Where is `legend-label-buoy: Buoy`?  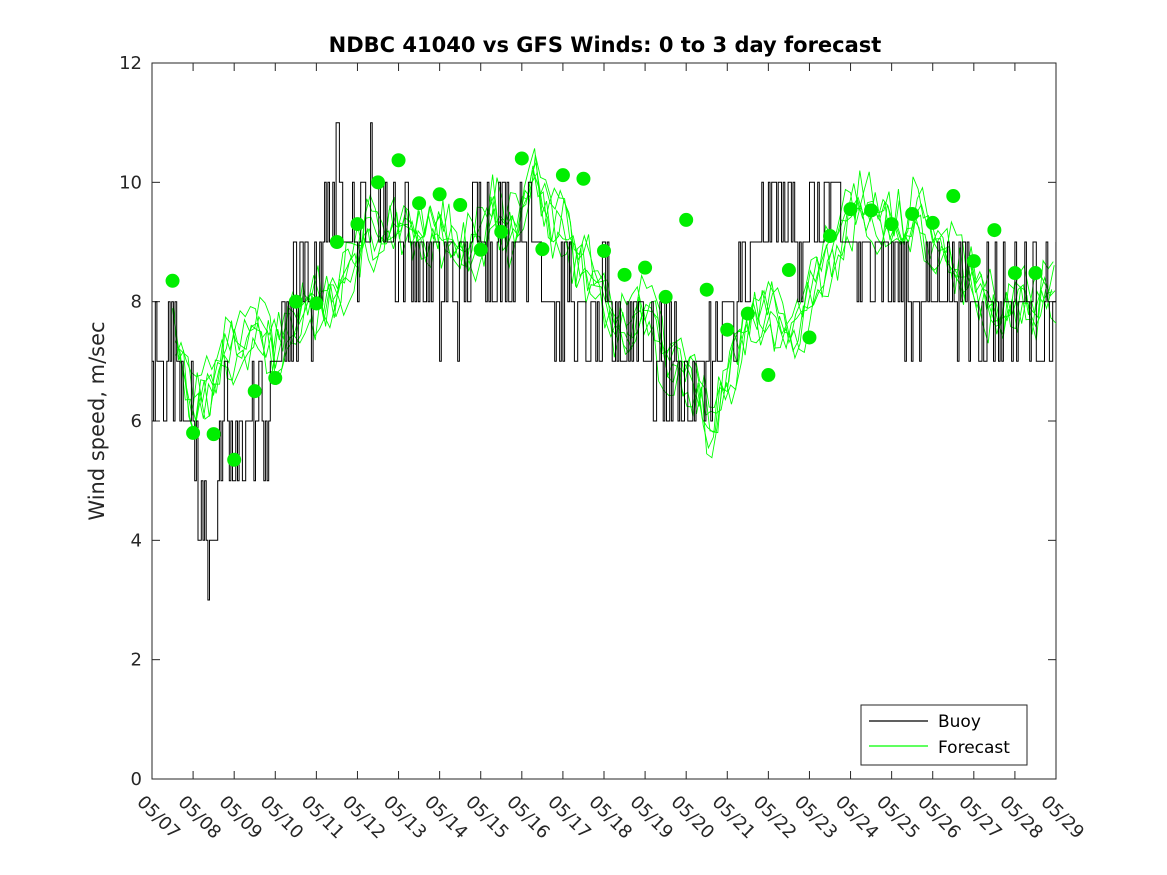 legend-label-buoy: Buoy is located at coordinates (959, 722).